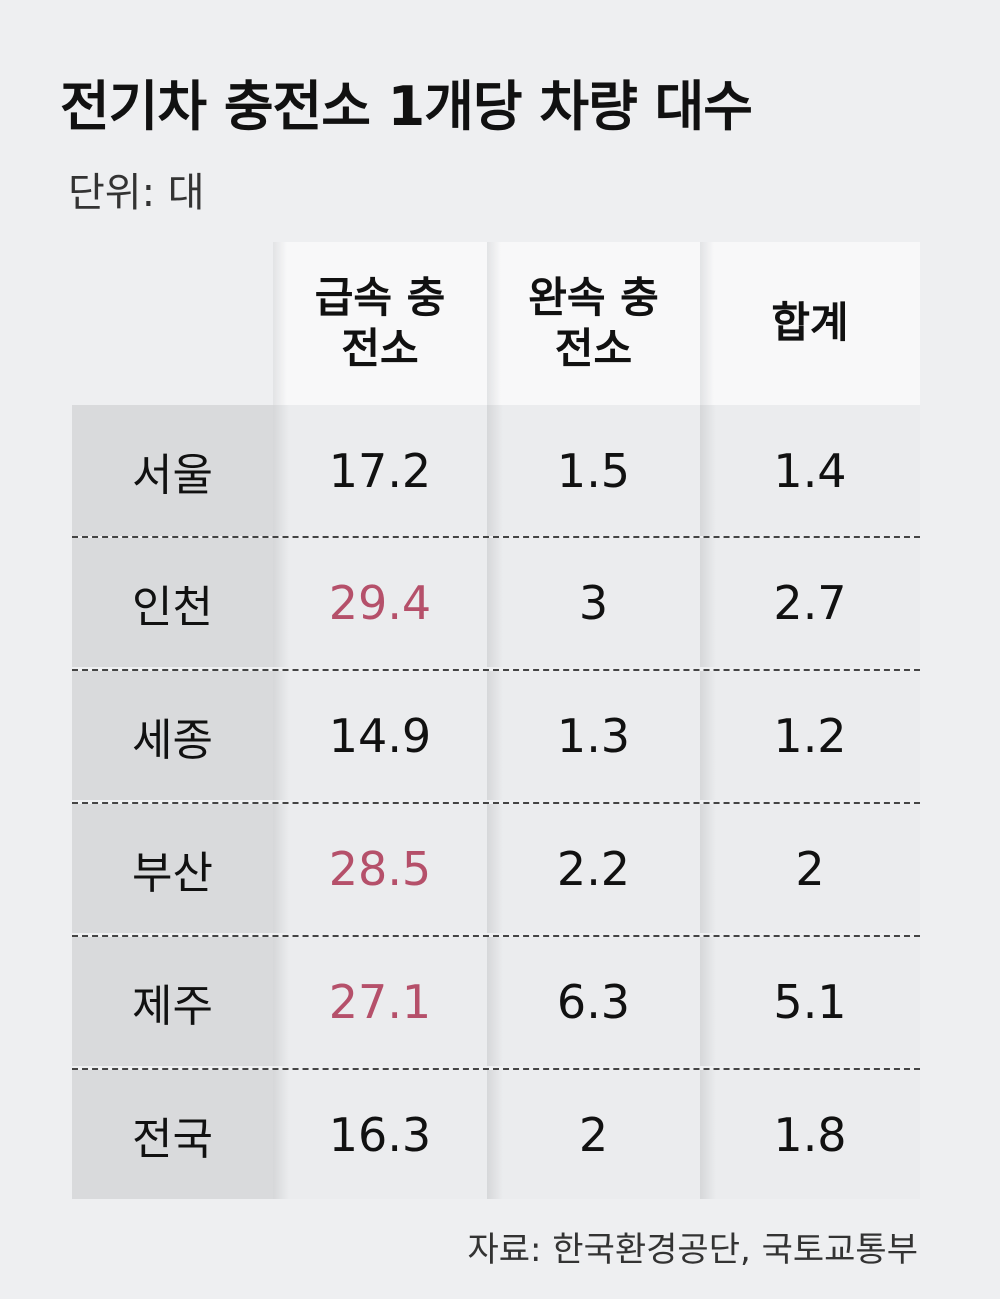 This screenshot has height=1299, width=1000. What do you see at coordinates (172, 323) in the screenshot?
I see `header-corner` at bounding box center [172, 323].